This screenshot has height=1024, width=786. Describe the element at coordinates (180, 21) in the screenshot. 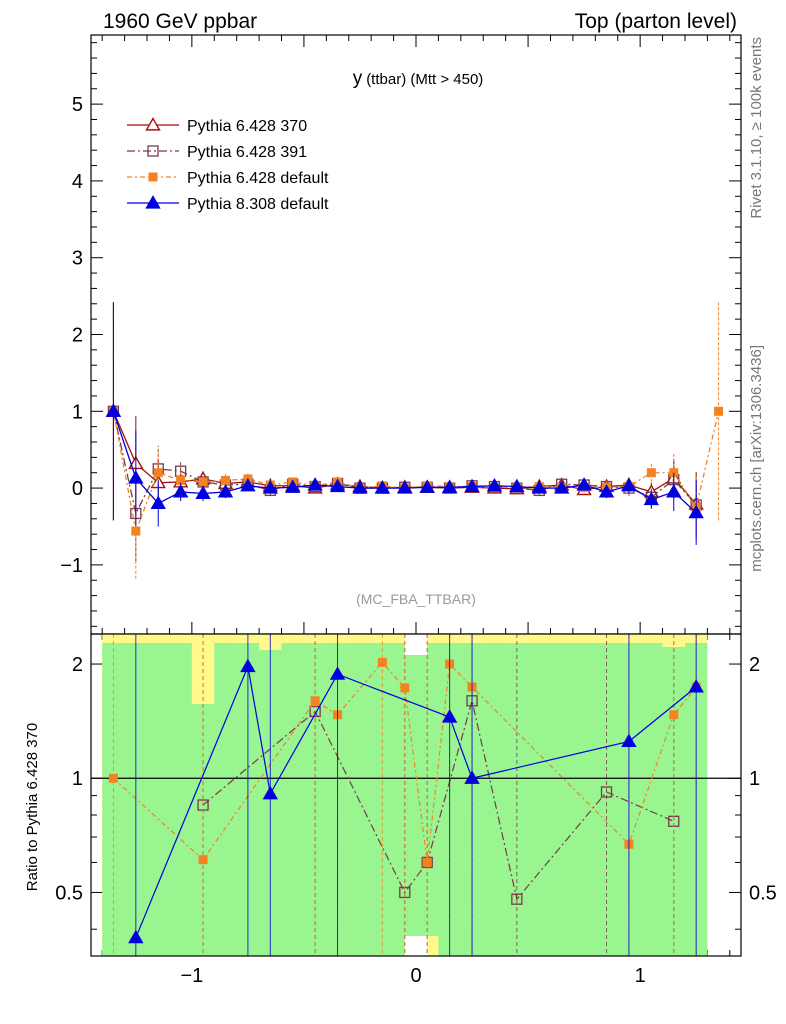

I see `header-left: 1960 GeV ppbar` at that location.